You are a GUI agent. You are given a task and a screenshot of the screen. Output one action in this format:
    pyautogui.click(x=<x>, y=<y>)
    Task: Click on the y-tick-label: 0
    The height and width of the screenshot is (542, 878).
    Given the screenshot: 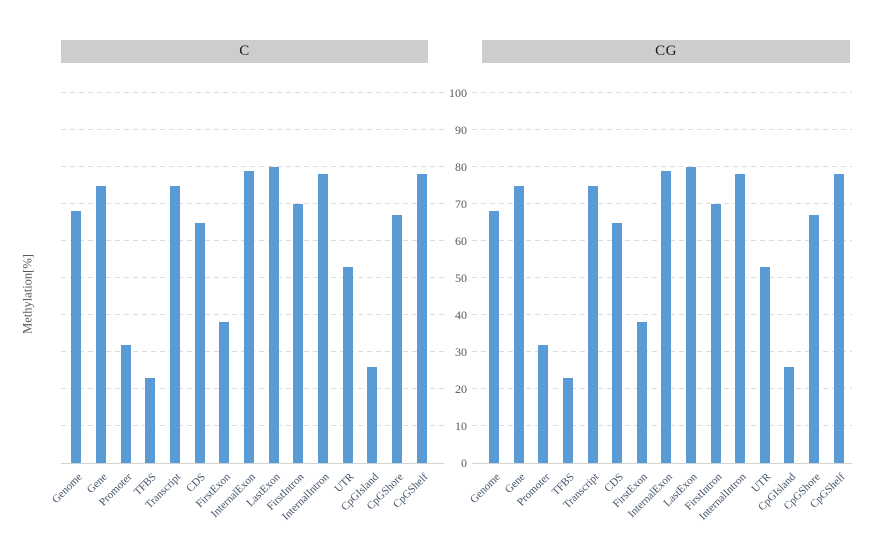 What is the action you would take?
    pyautogui.click(x=464, y=463)
    